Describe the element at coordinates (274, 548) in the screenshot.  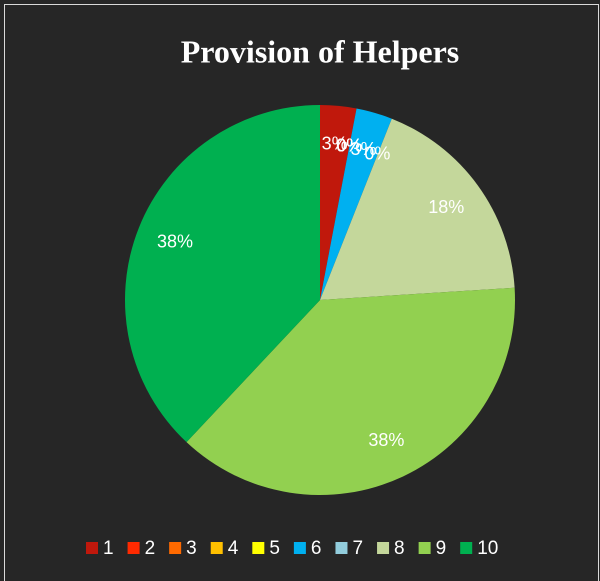
I see `legend-label: 5` at that location.